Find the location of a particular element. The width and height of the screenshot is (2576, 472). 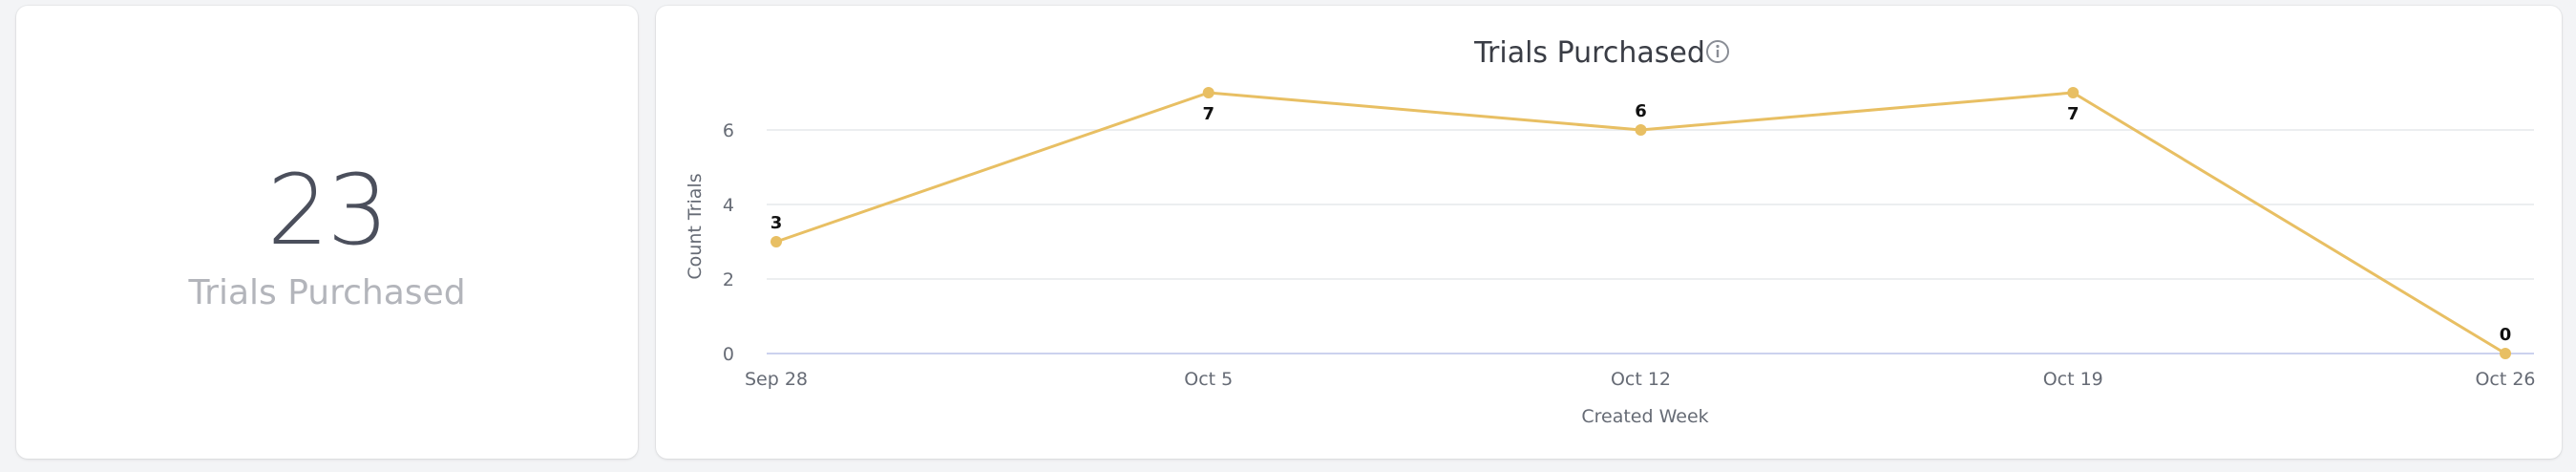

x-axis-title: Created Week is located at coordinates (1644, 417).